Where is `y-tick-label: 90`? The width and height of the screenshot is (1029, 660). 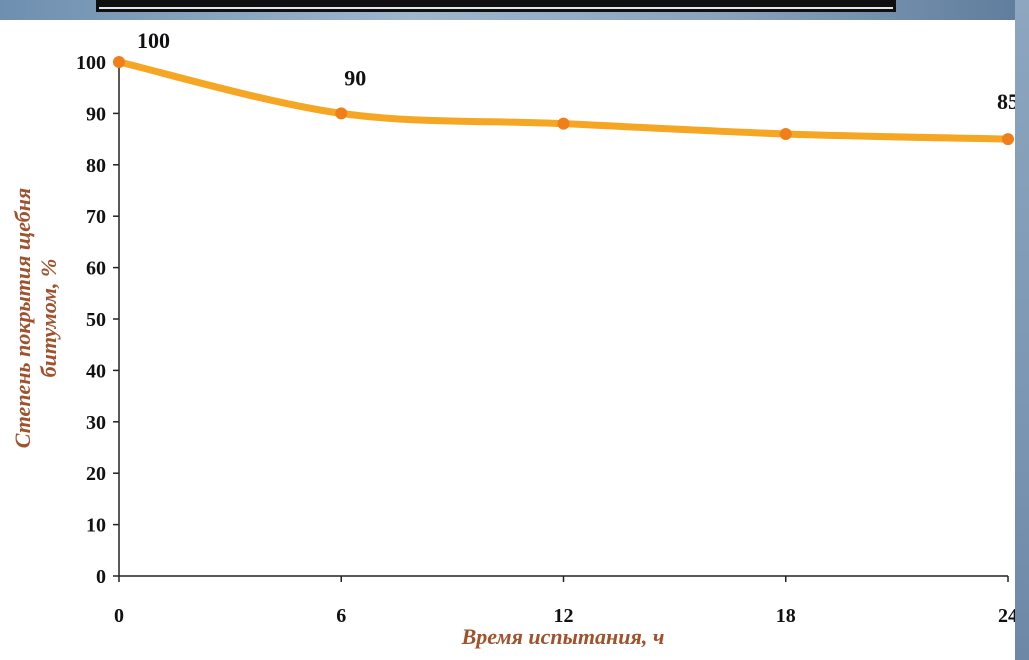 y-tick-label: 90 is located at coordinates (96, 114).